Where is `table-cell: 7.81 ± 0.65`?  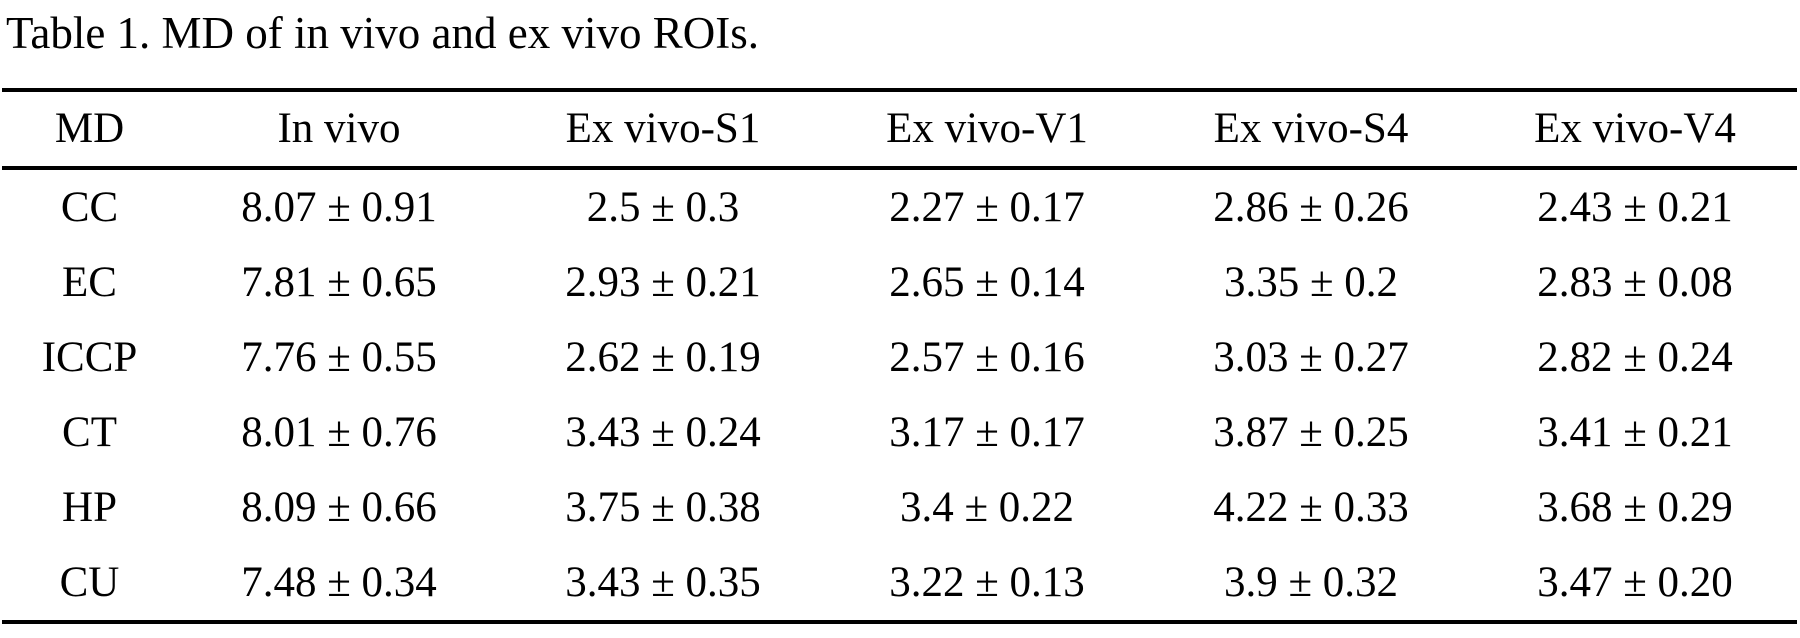 table-cell: 7.81 ± 0.65 is located at coordinates (339, 282).